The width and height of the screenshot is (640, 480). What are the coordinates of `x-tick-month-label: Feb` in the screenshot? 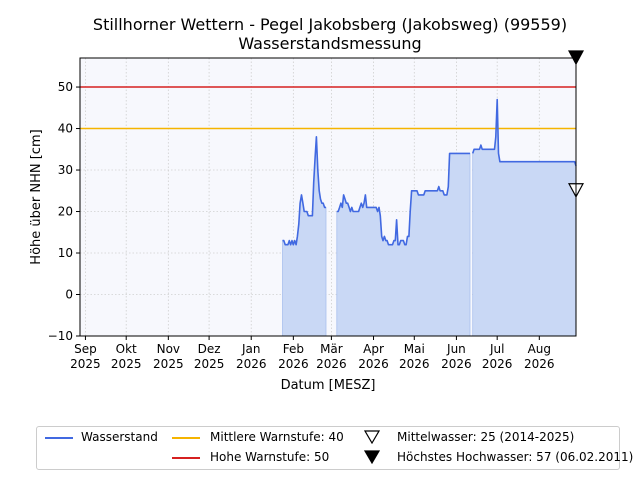 It's located at (293, 349).